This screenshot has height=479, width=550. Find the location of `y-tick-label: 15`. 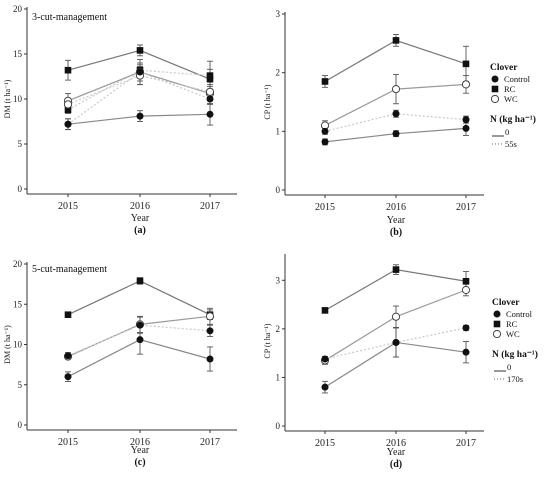

y-tick-label: 15 is located at coordinates (18, 304).